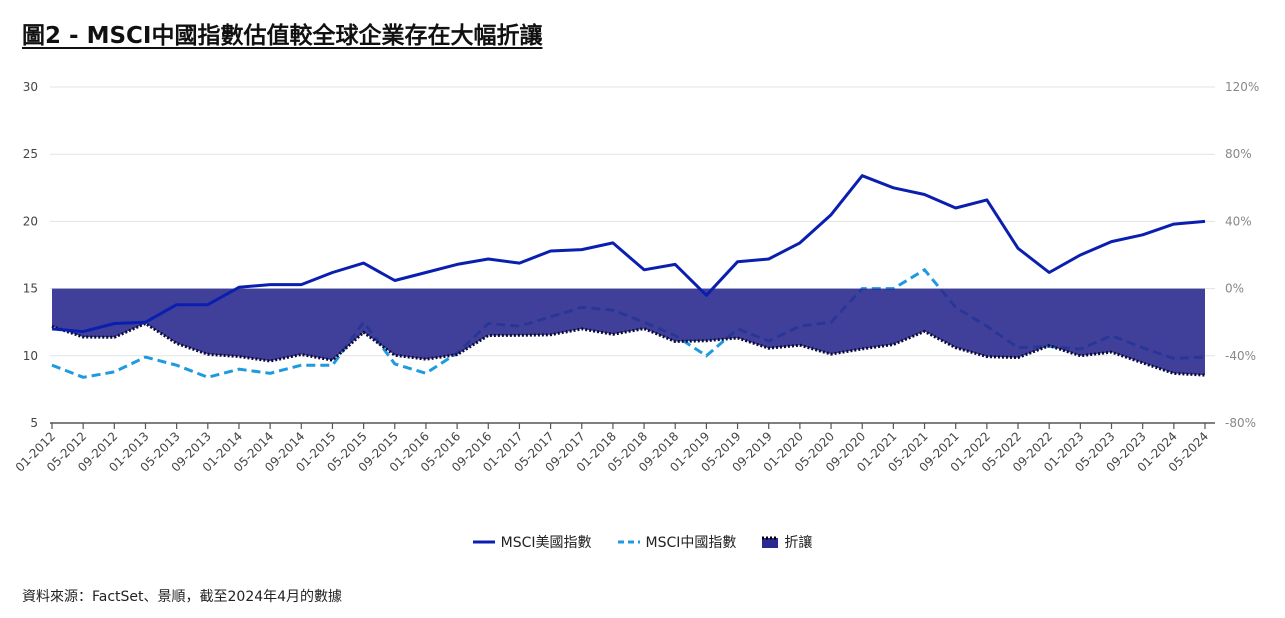 Image resolution: width=1285 pixels, height=618 pixels. Describe the element at coordinates (30, 356) in the screenshot. I see `y-left-tick-label: 10` at that location.